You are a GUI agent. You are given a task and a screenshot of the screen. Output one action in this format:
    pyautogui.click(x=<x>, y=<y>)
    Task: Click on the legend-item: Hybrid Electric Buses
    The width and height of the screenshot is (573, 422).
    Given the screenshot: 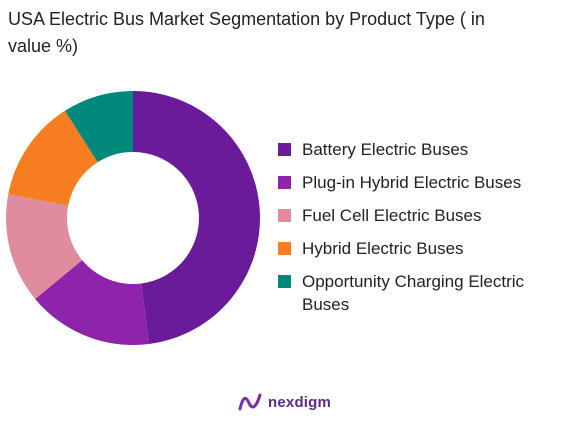 What is the action you would take?
    pyautogui.click(x=423, y=248)
    